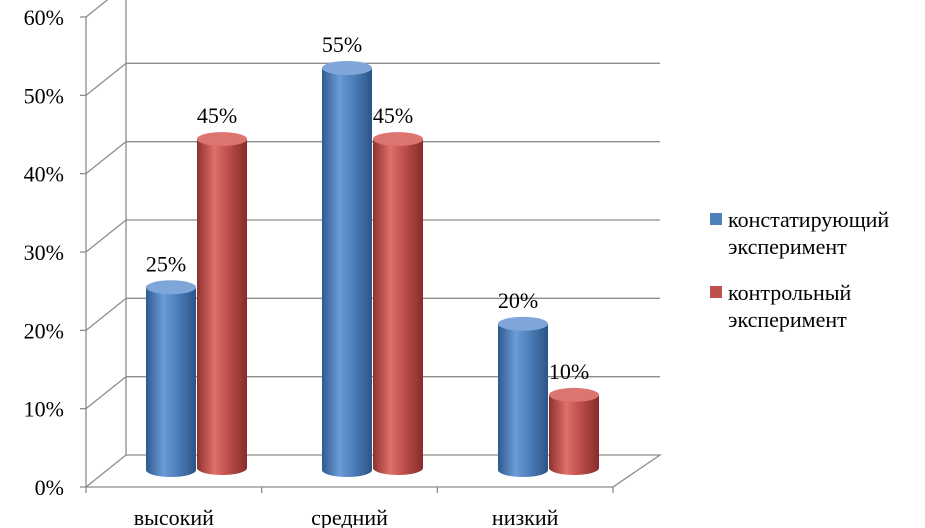 Image resolution: width=925 pixels, height=528 pixels. I want to click on legend-item-series-2: контрольный эксперимент, so click(815, 306).